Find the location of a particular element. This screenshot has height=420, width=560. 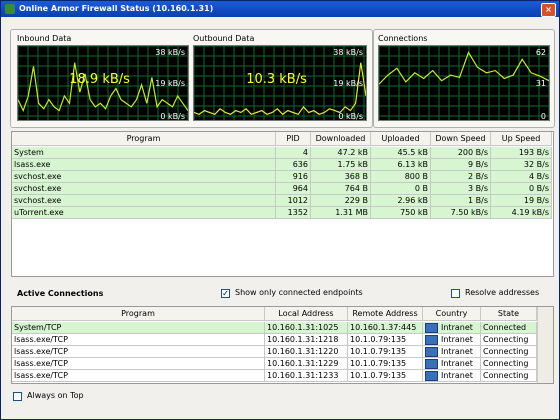

column-header: Uploaded is located at coordinates (401, 139).